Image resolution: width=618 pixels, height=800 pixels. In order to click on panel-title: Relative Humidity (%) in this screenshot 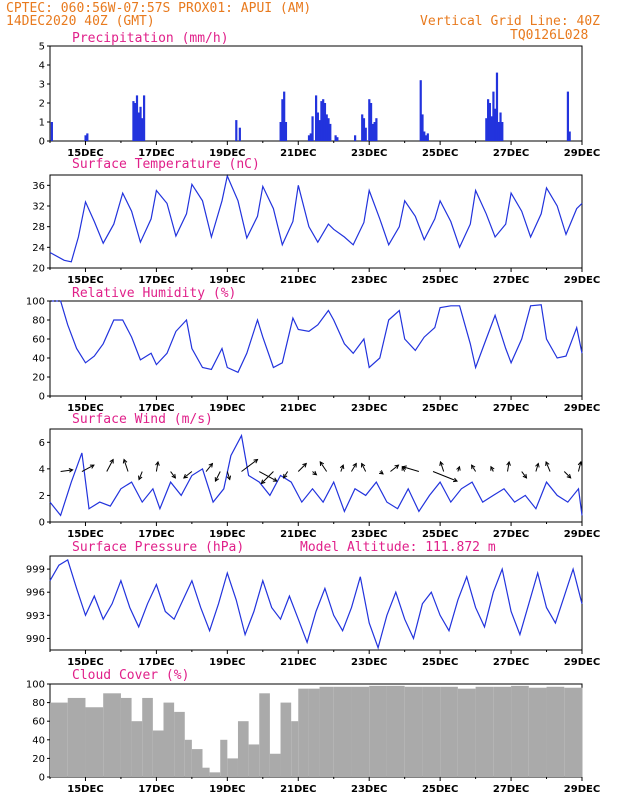, I will do `click(154, 293)`.